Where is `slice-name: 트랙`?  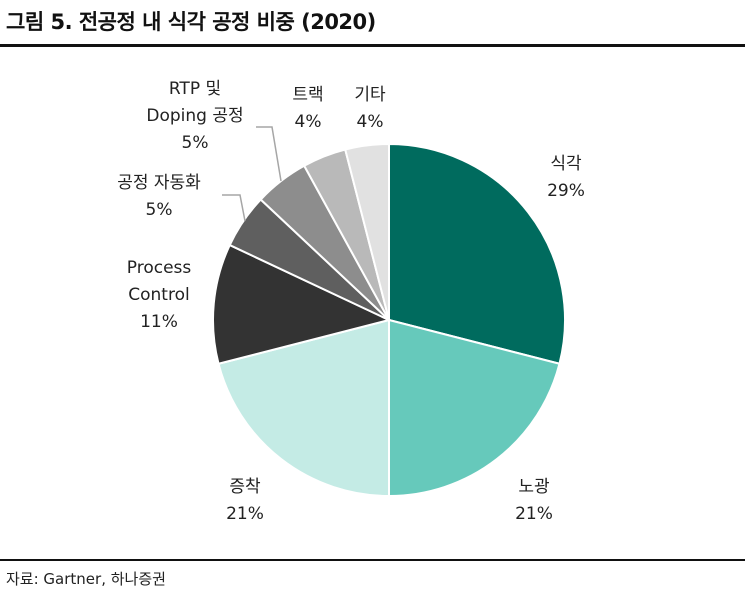 slice-name: 트랙 is located at coordinates (307, 95).